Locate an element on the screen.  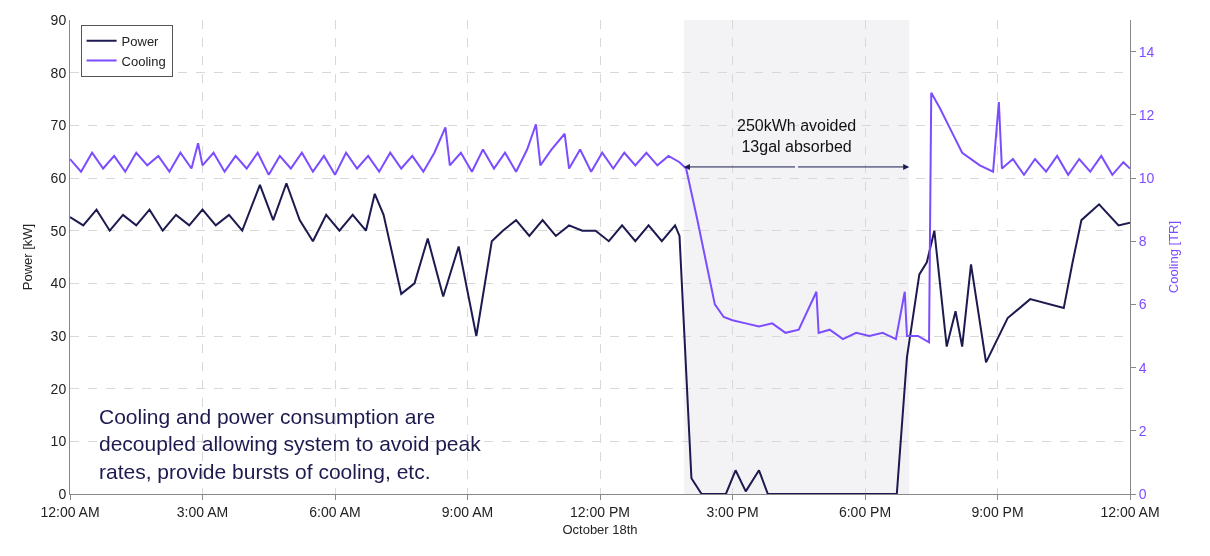
y2-tick-label: 8 is located at coordinates (1142, 241).